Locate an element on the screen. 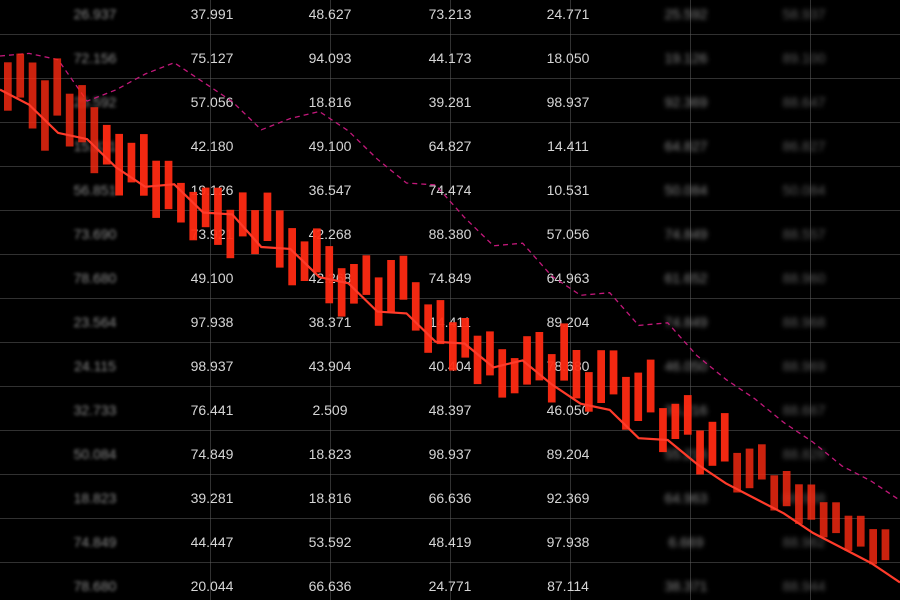  grid-value: 46.050 is located at coordinates (568, 410).